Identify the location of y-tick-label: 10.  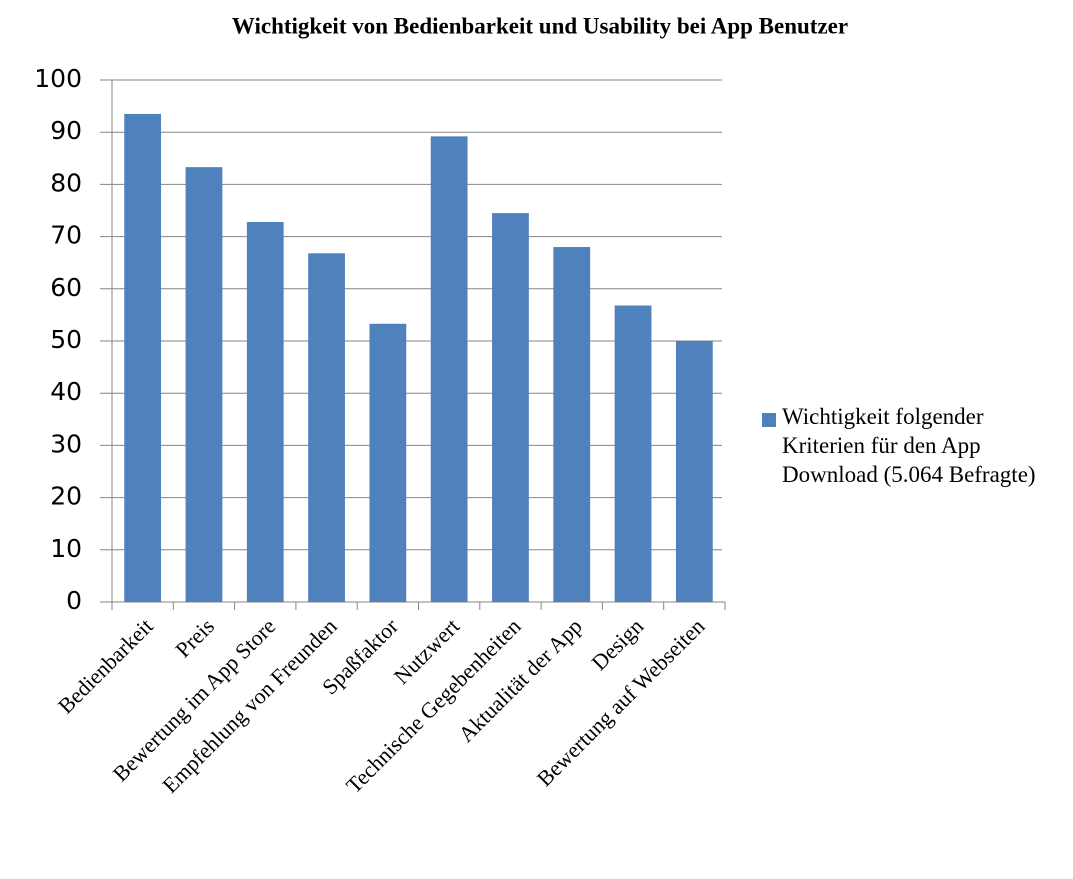
(66, 548).